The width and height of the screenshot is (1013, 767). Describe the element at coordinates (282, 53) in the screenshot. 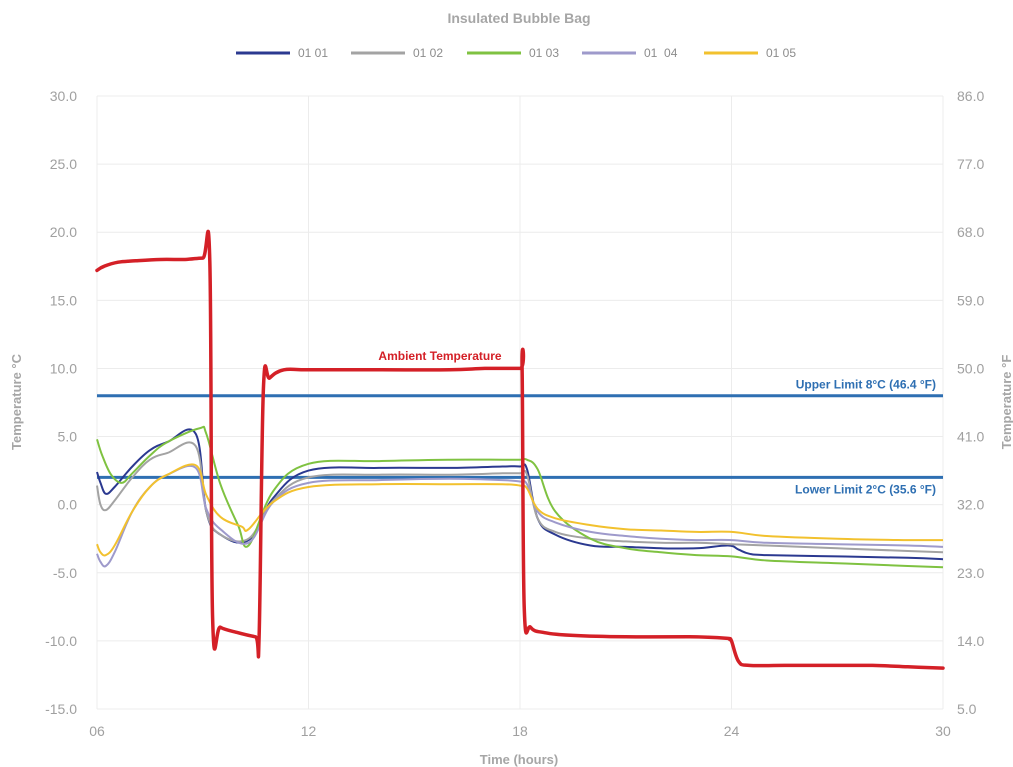

I see `legend-item-1: 01 01` at that location.